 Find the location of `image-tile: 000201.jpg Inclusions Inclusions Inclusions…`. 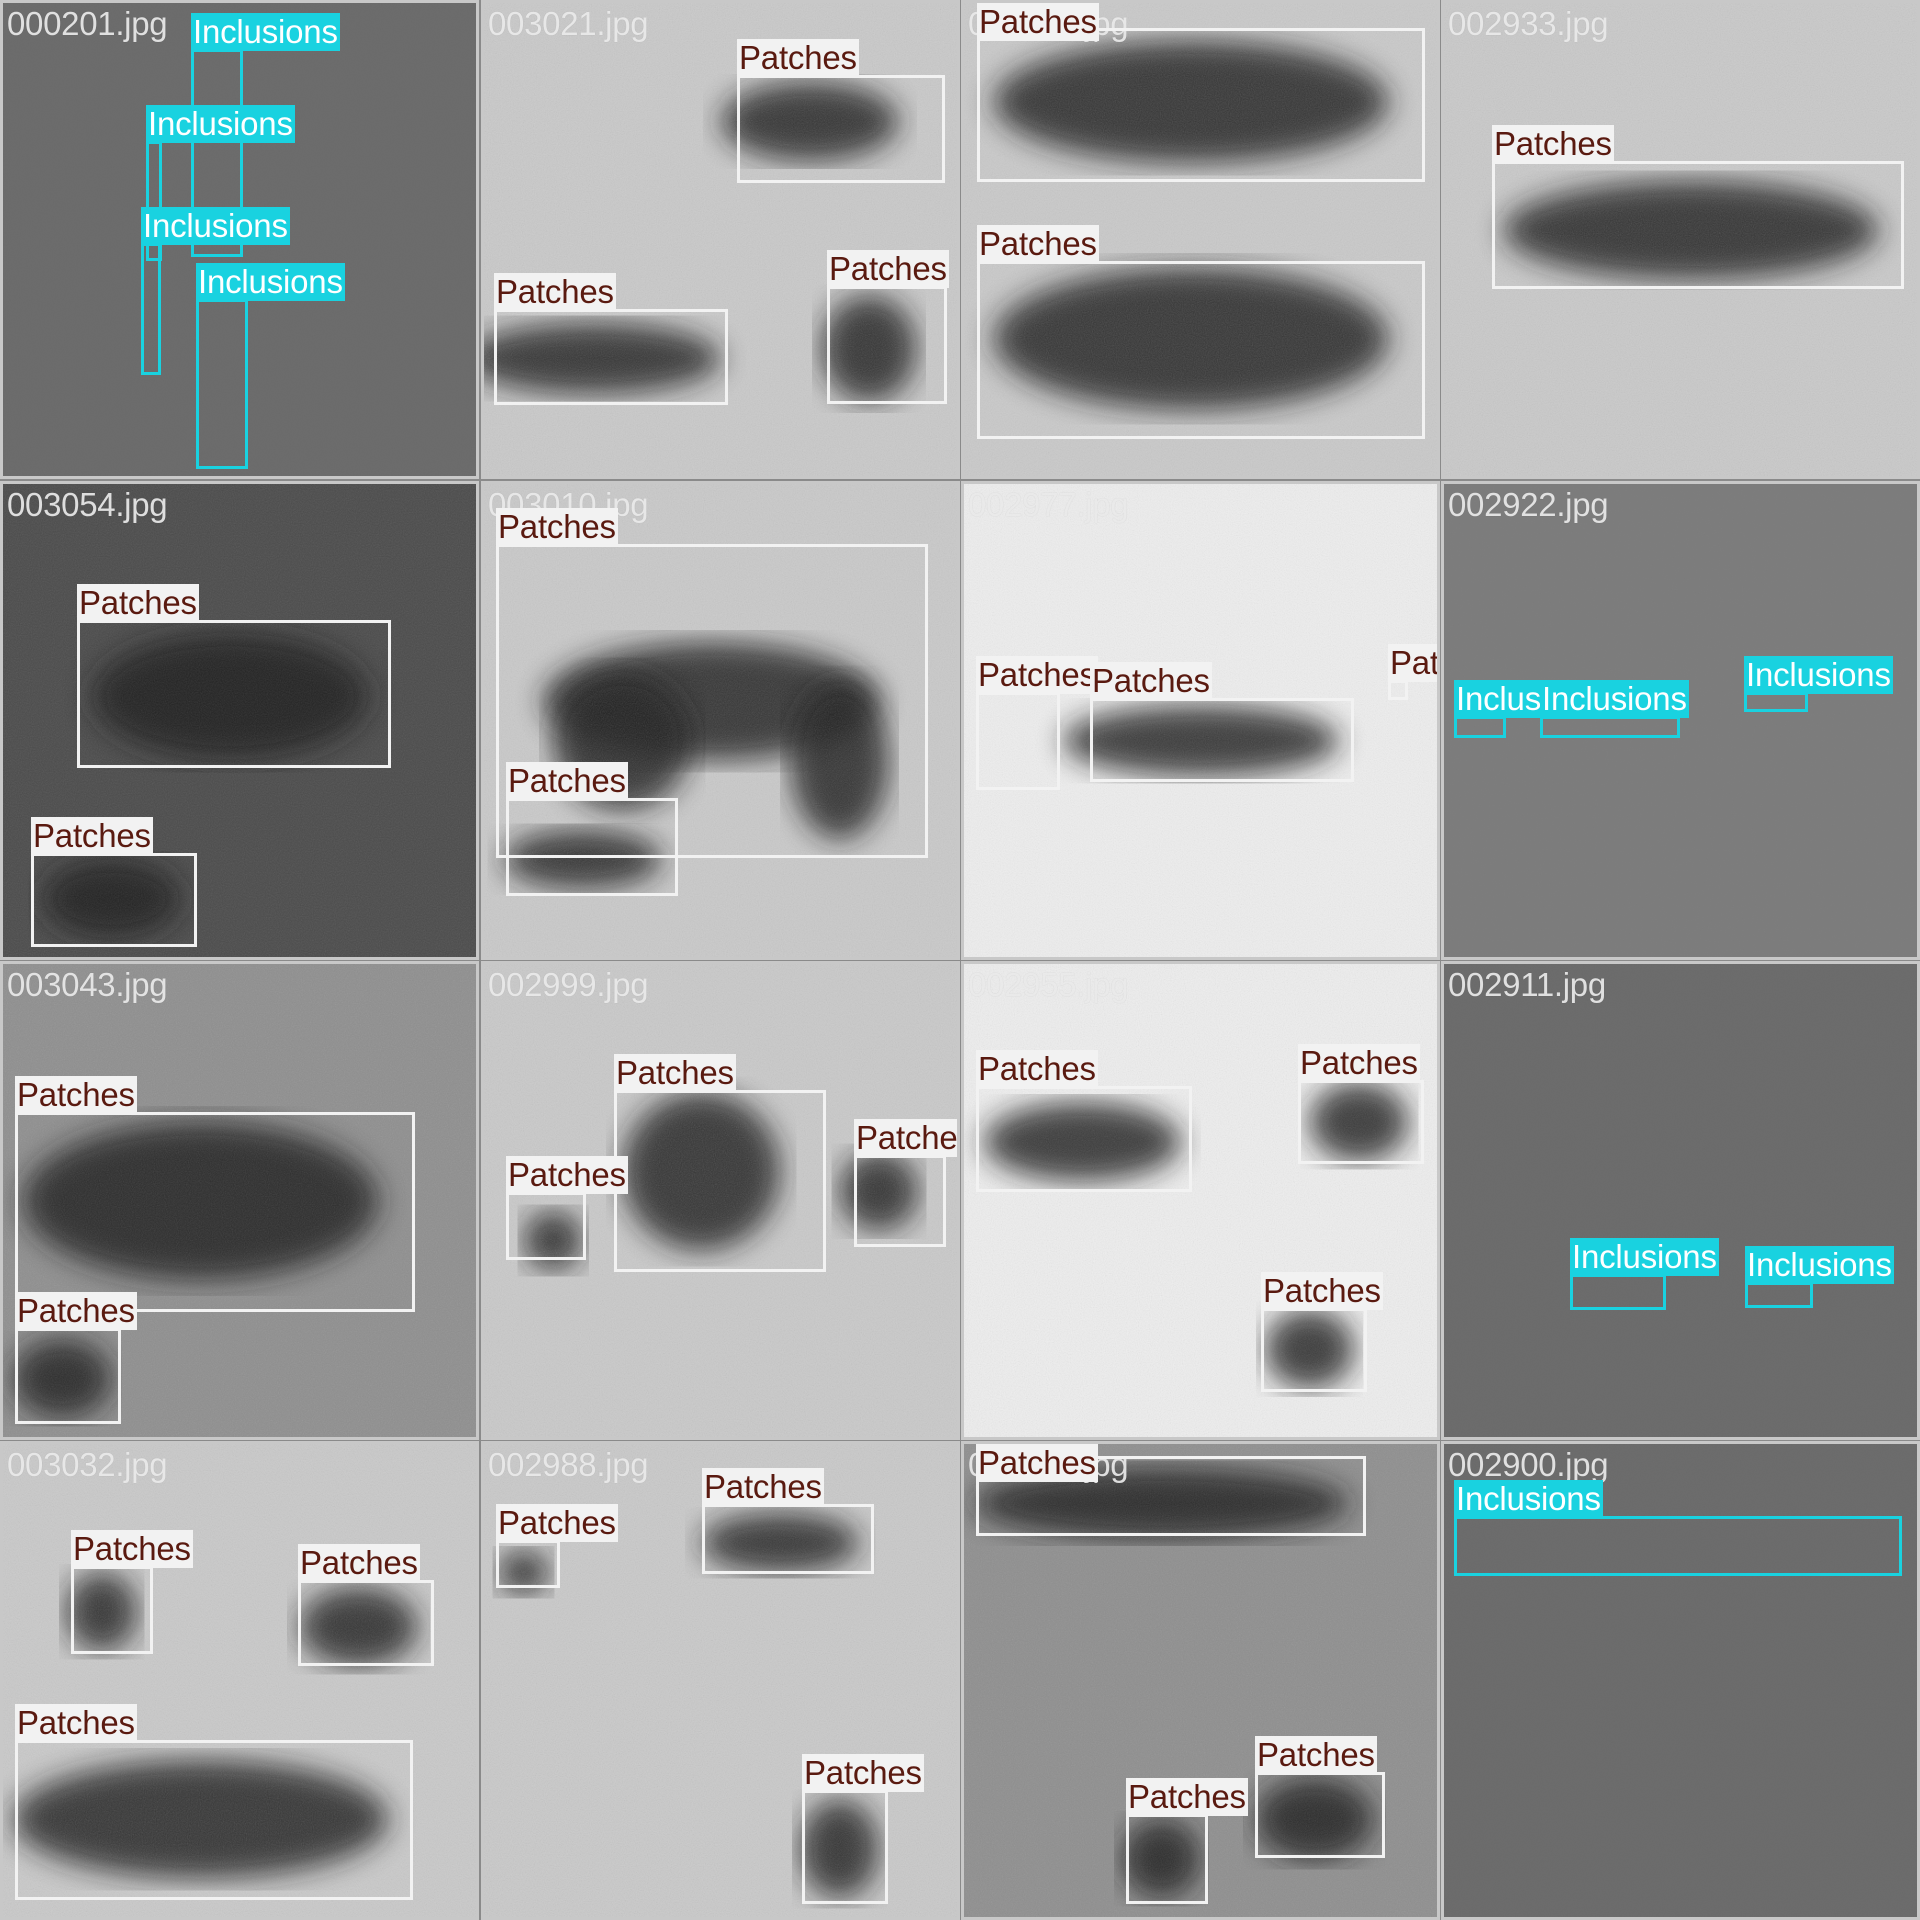

image-tile: 000201.jpg Inclusions Inclusions Inclusions… is located at coordinates (239, 239).